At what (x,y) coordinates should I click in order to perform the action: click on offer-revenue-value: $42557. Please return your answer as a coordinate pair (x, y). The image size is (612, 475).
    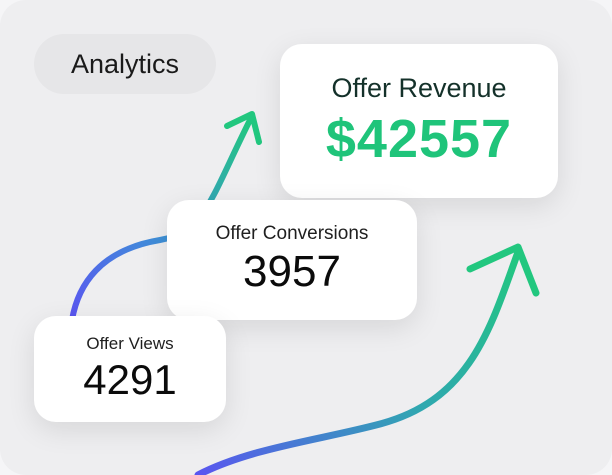
    Looking at the image, I should click on (419, 138).